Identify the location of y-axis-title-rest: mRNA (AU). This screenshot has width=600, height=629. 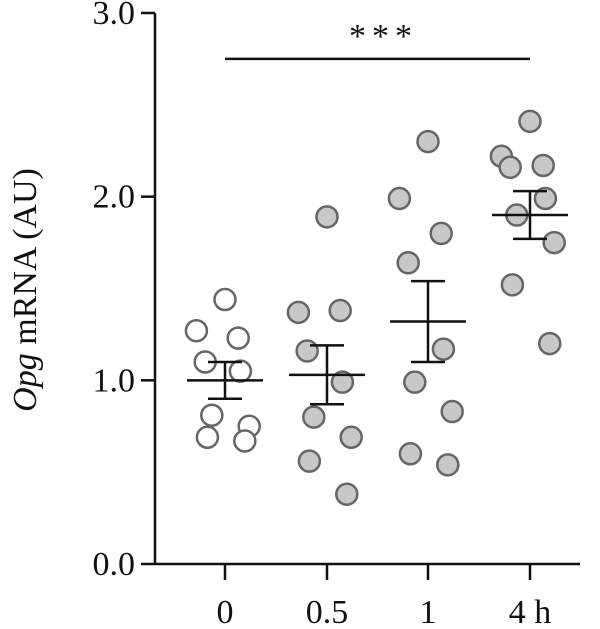
(25, 260).